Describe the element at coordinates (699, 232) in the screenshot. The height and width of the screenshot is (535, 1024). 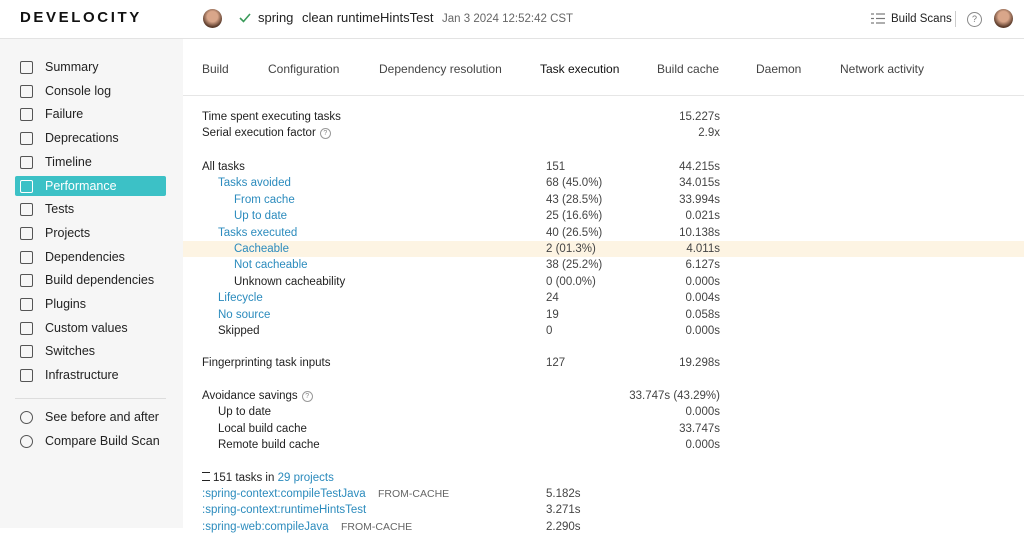
I see `row-time: 10.138s` at that location.